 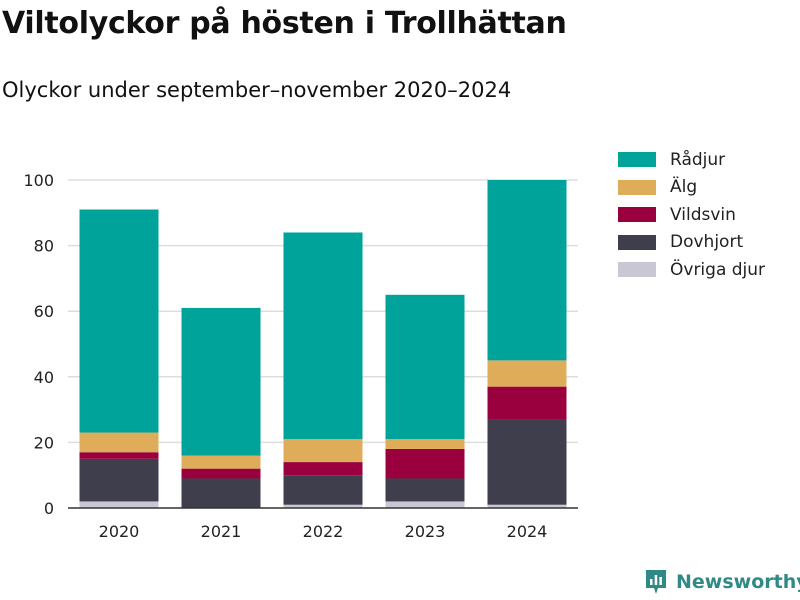 I want to click on legend-item: Övriga djur, so click(x=691, y=270).